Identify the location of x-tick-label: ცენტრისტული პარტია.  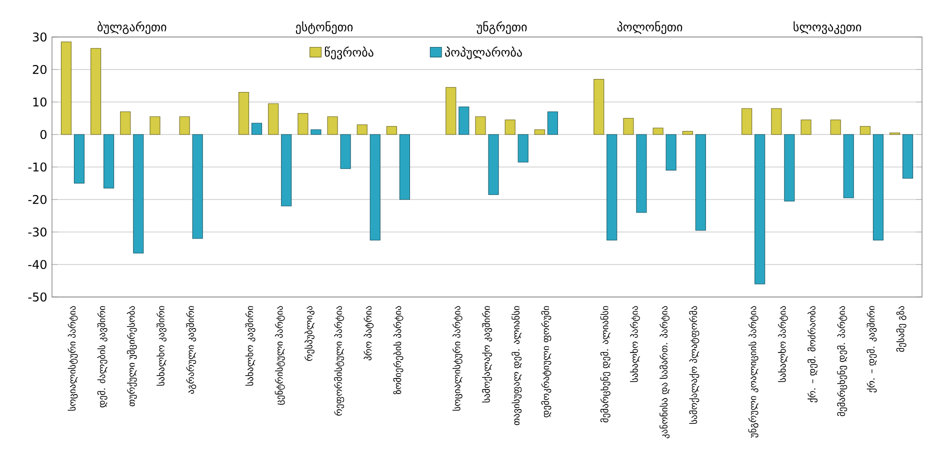
(279, 355).